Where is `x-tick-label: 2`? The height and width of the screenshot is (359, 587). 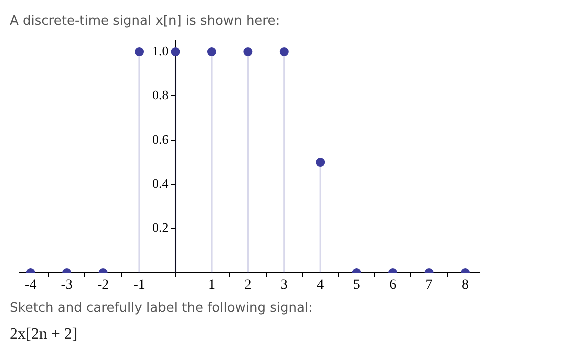
x-tick-label: 2 is located at coordinates (248, 286).